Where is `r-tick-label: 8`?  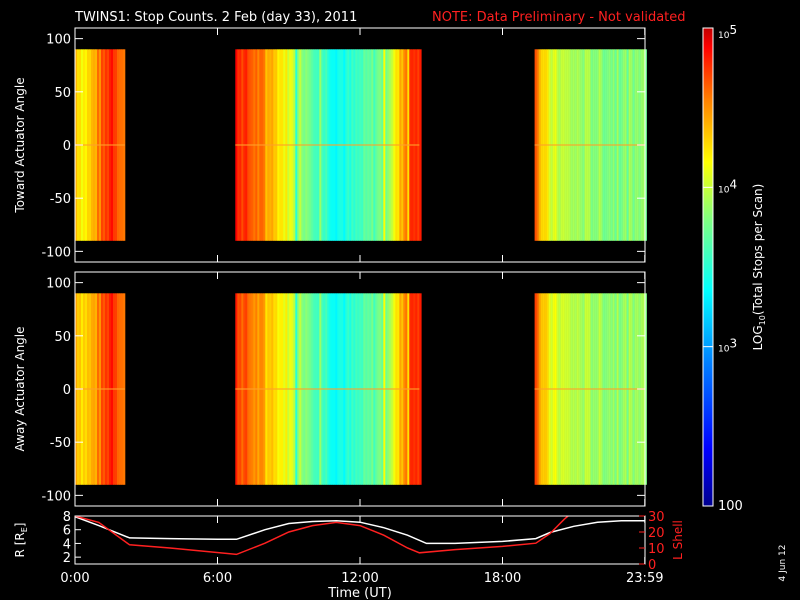
r-tick-label: 8 is located at coordinates (67, 517).